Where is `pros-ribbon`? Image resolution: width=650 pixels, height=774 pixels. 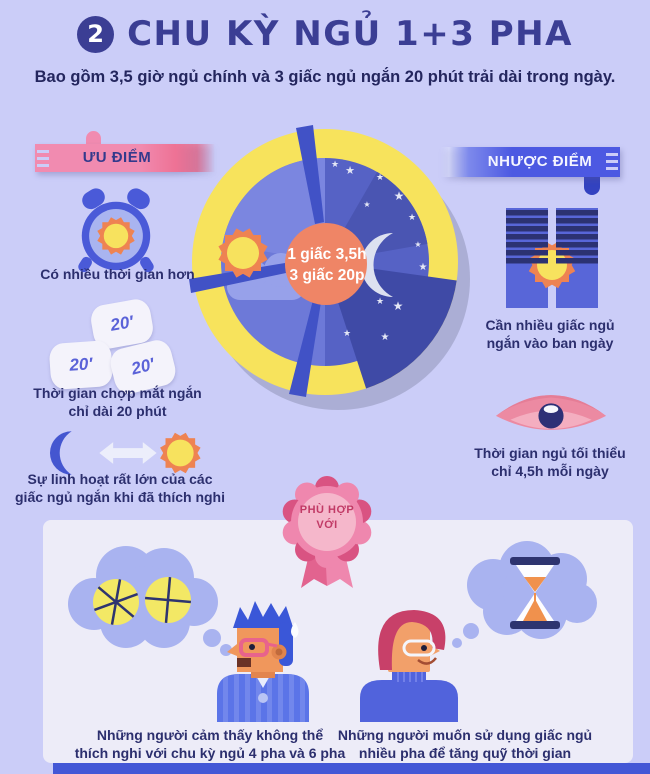 pros-ribbon is located at coordinates (125, 158).